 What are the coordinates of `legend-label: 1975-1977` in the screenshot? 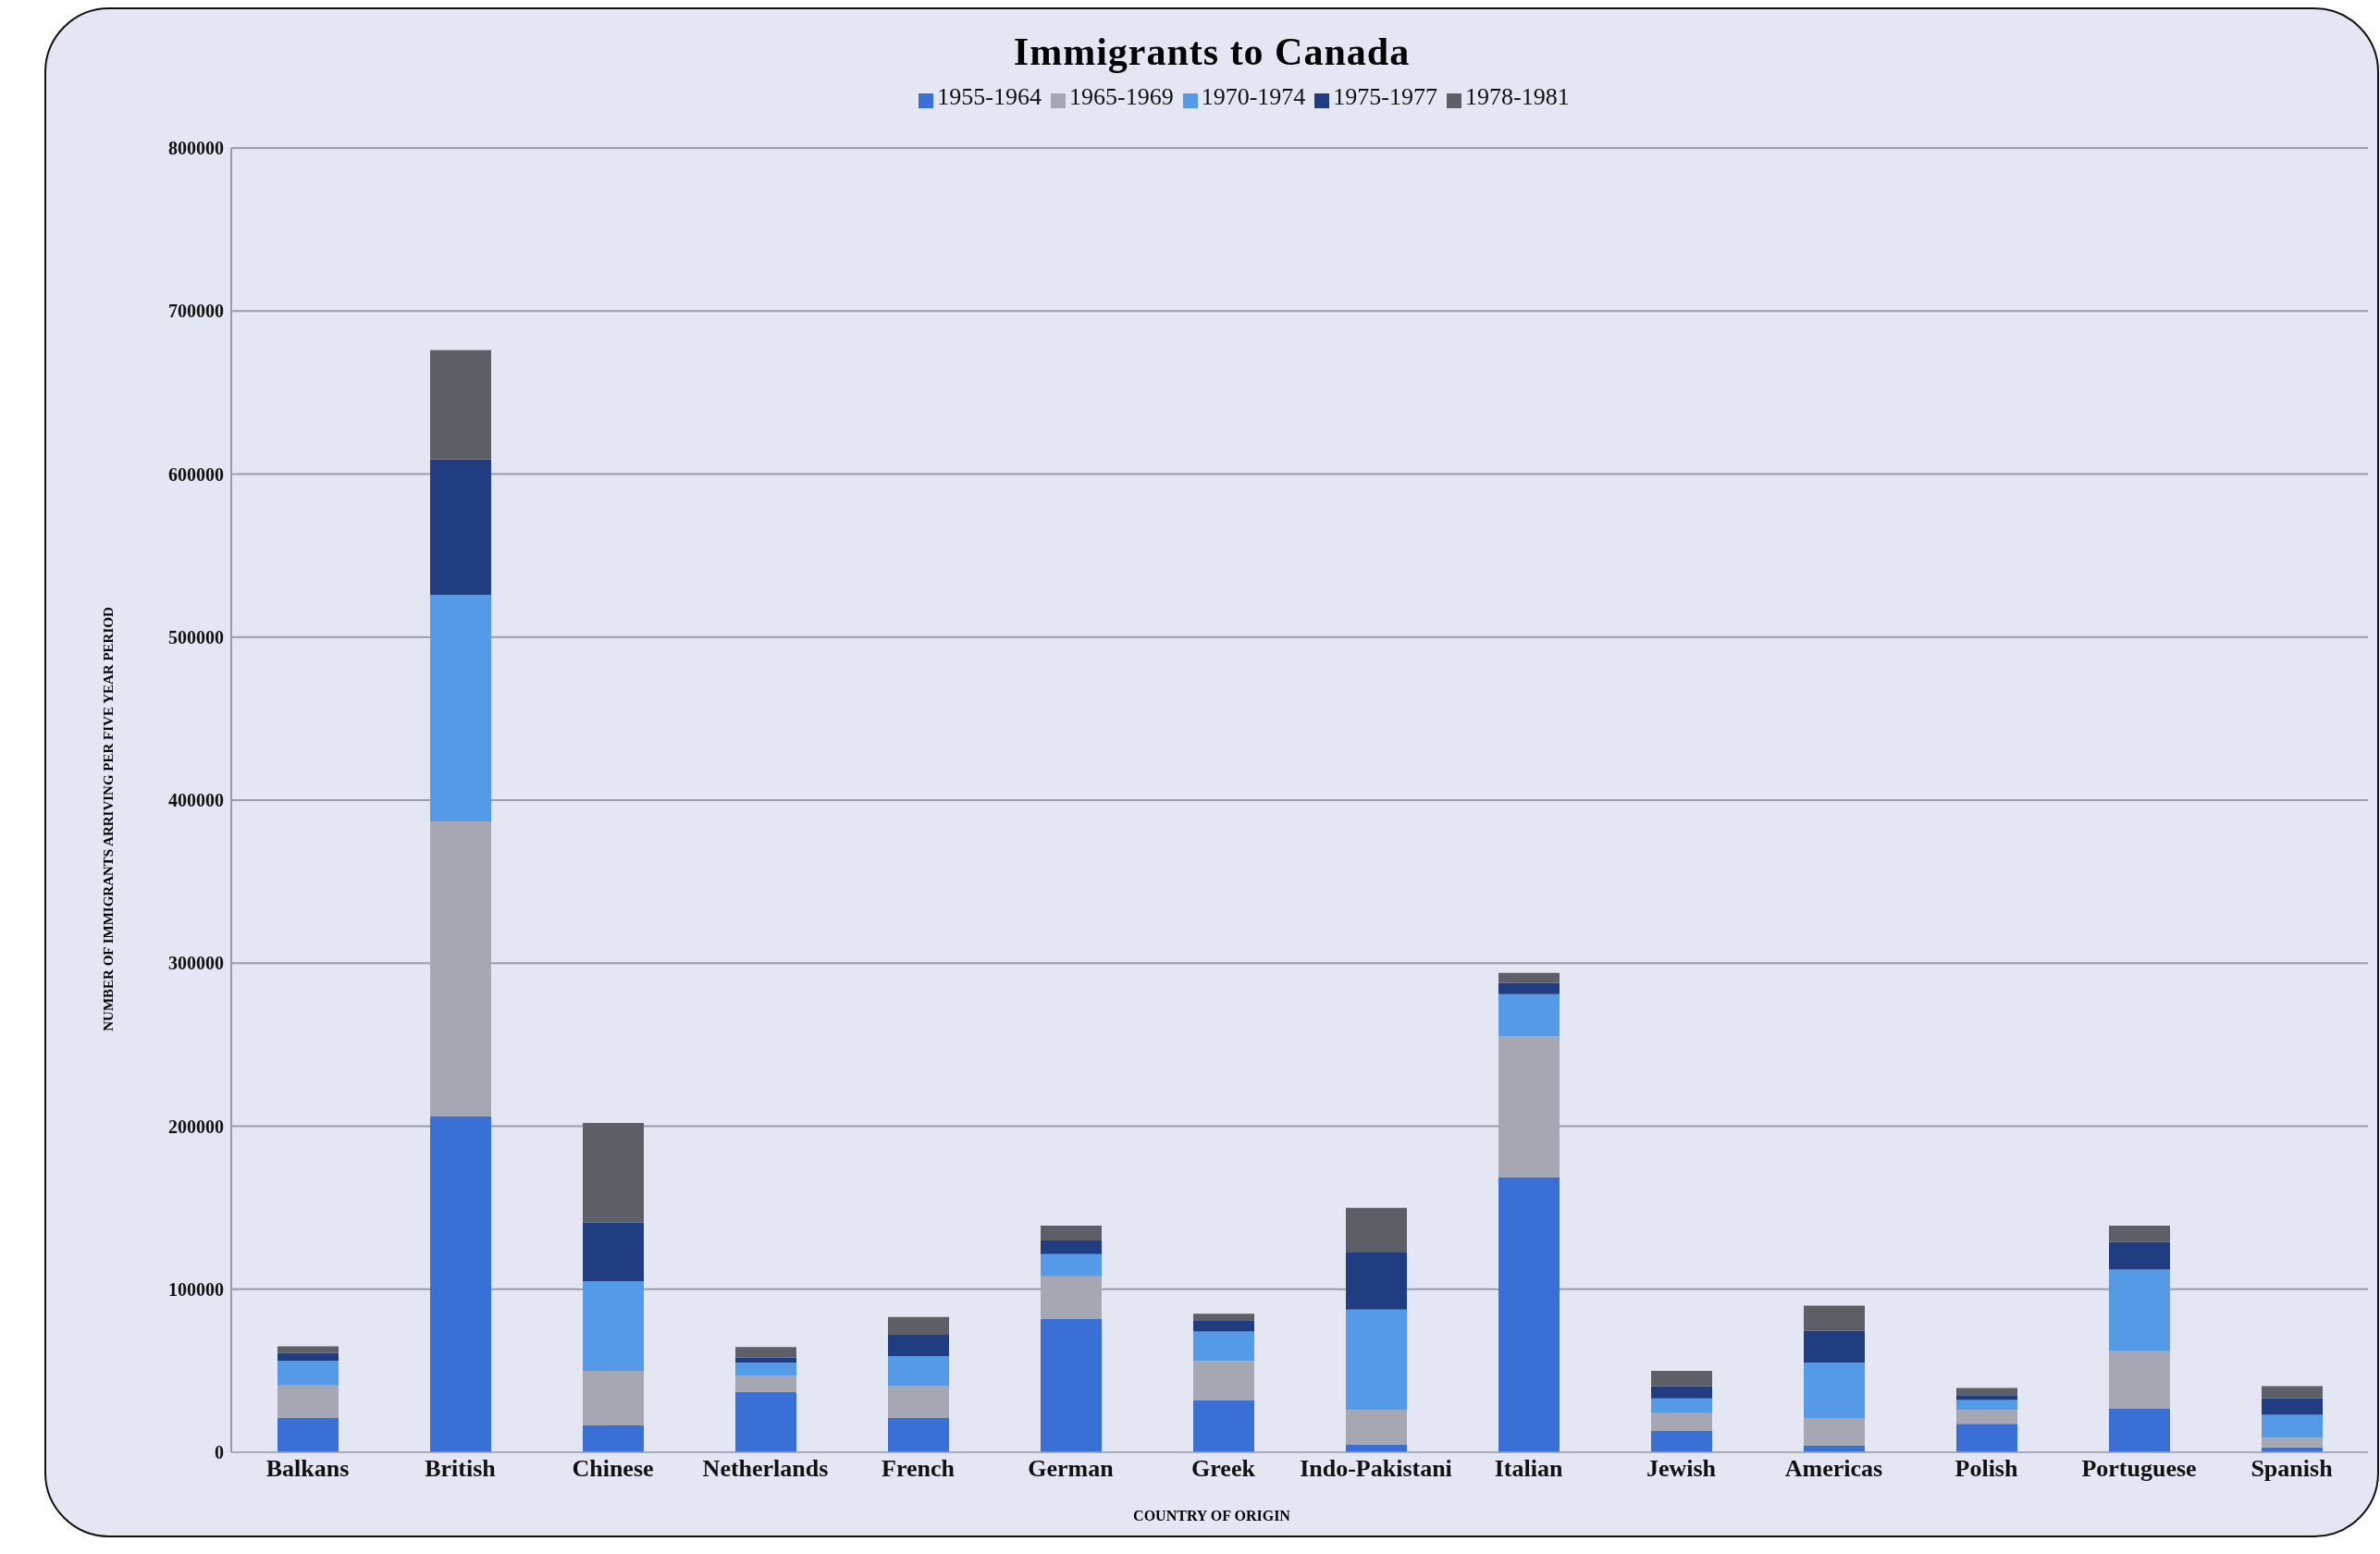 It's located at (1385, 97).